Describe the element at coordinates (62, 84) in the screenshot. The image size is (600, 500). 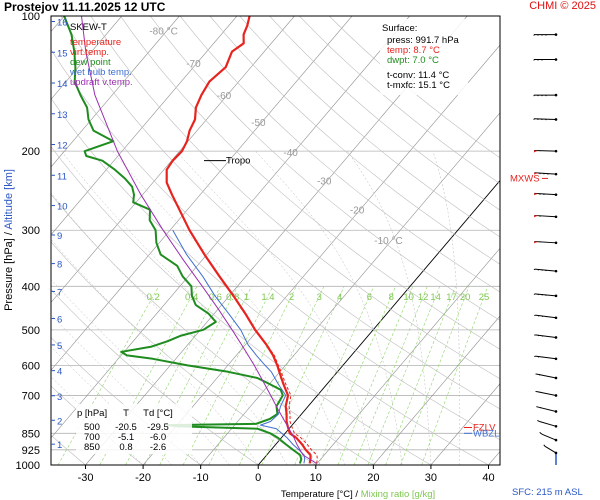
I see `km-tick-label: 14` at that location.